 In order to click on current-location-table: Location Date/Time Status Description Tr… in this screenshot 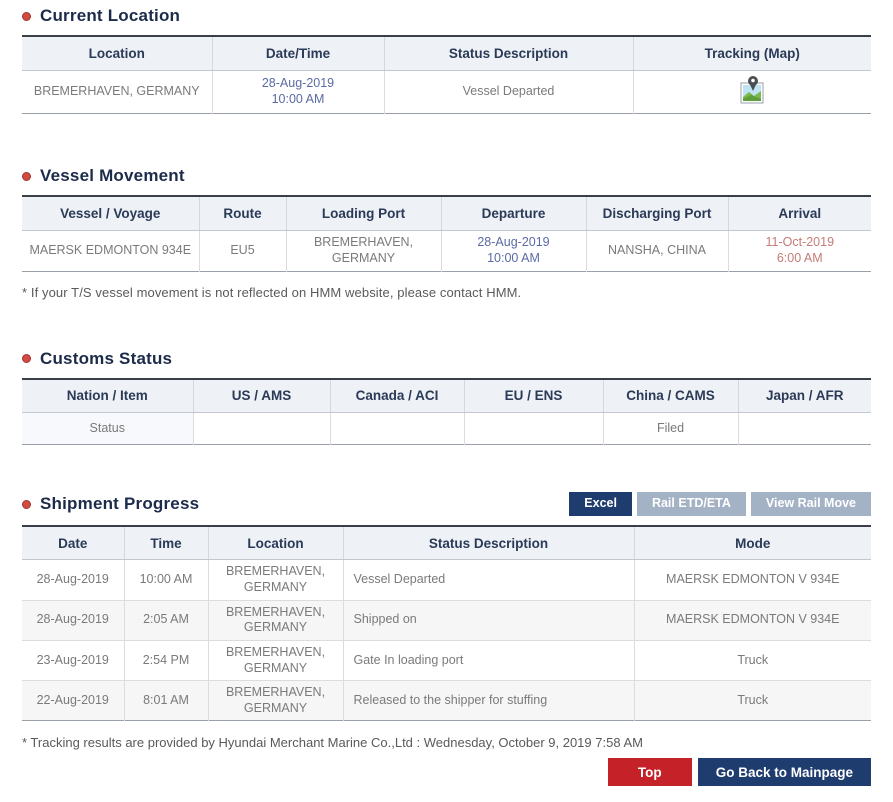, I will do `click(446, 75)`.